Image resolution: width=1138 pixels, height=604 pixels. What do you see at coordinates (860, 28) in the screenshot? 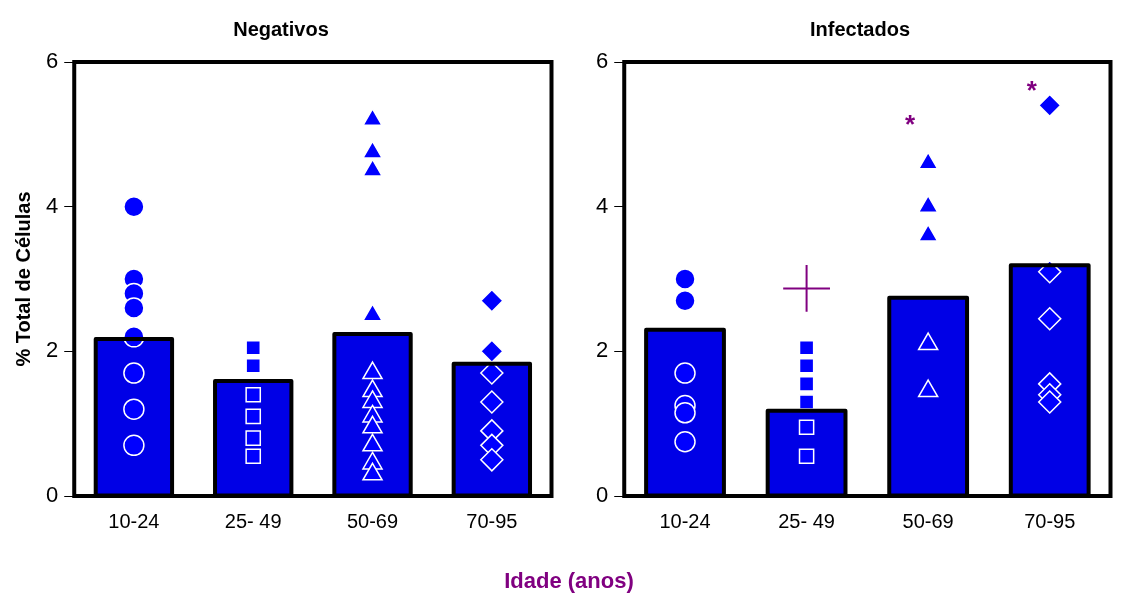
I see `chart-title: Infectados` at bounding box center [860, 28].